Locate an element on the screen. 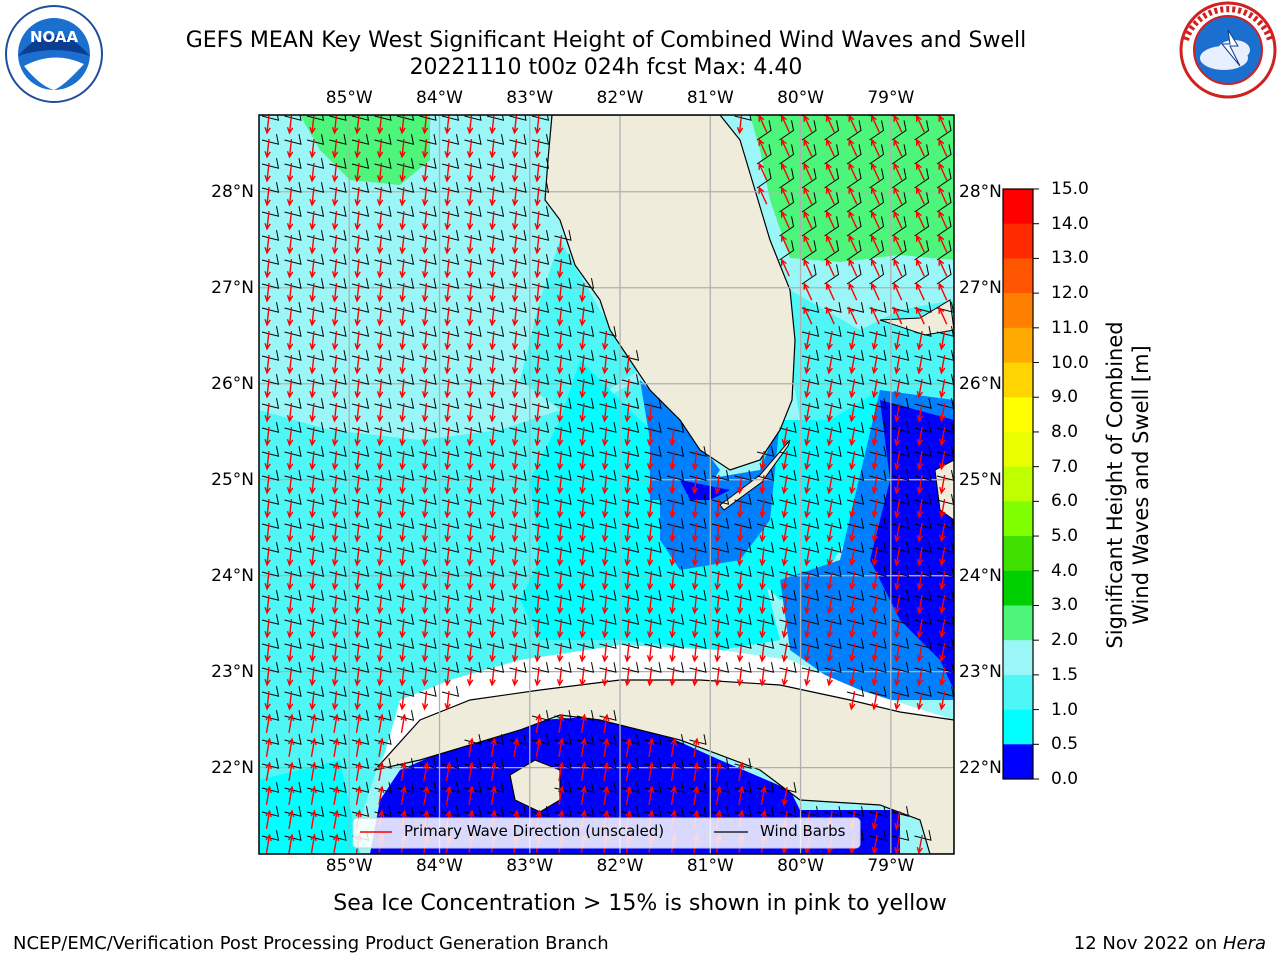 The width and height of the screenshot is (1280, 960). colorbar-tick-label: 12.0 is located at coordinates (1070, 293).